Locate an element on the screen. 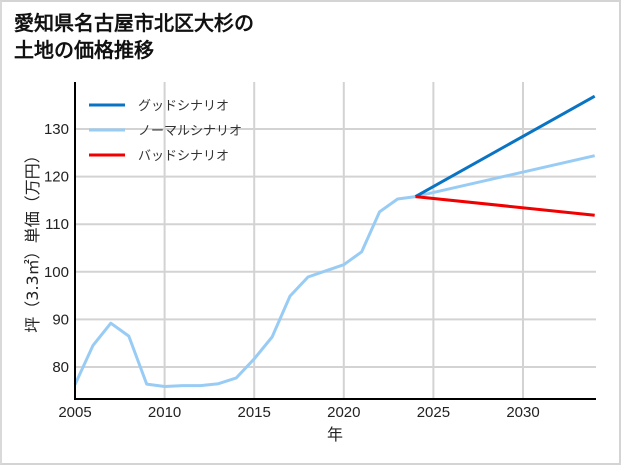 The width and height of the screenshot is (621, 465). y-tick-label: 90 is located at coordinates (60, 319).